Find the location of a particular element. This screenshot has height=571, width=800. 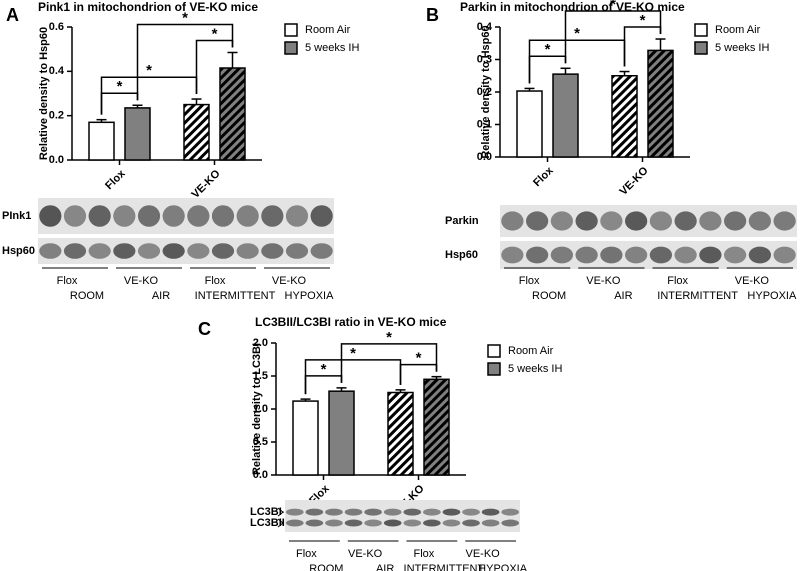

chart-title: Parkin in mitochondrion of VE-KO mice is located at coordinates (572, 7).